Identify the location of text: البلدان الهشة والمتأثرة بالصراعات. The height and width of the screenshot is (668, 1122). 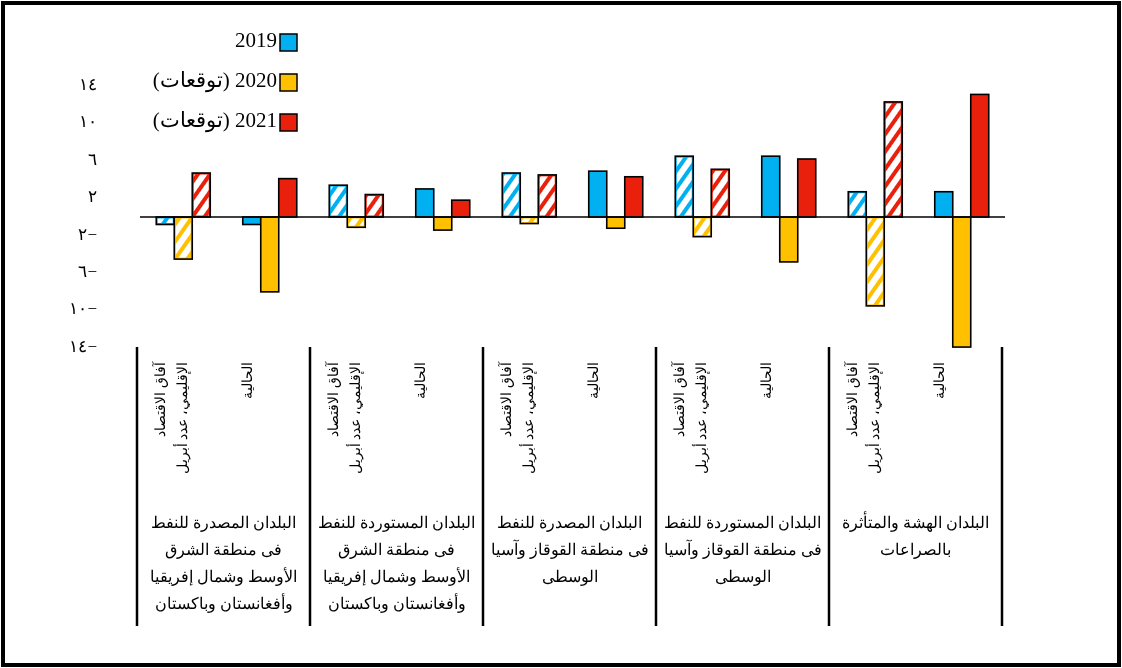
(915, 534).